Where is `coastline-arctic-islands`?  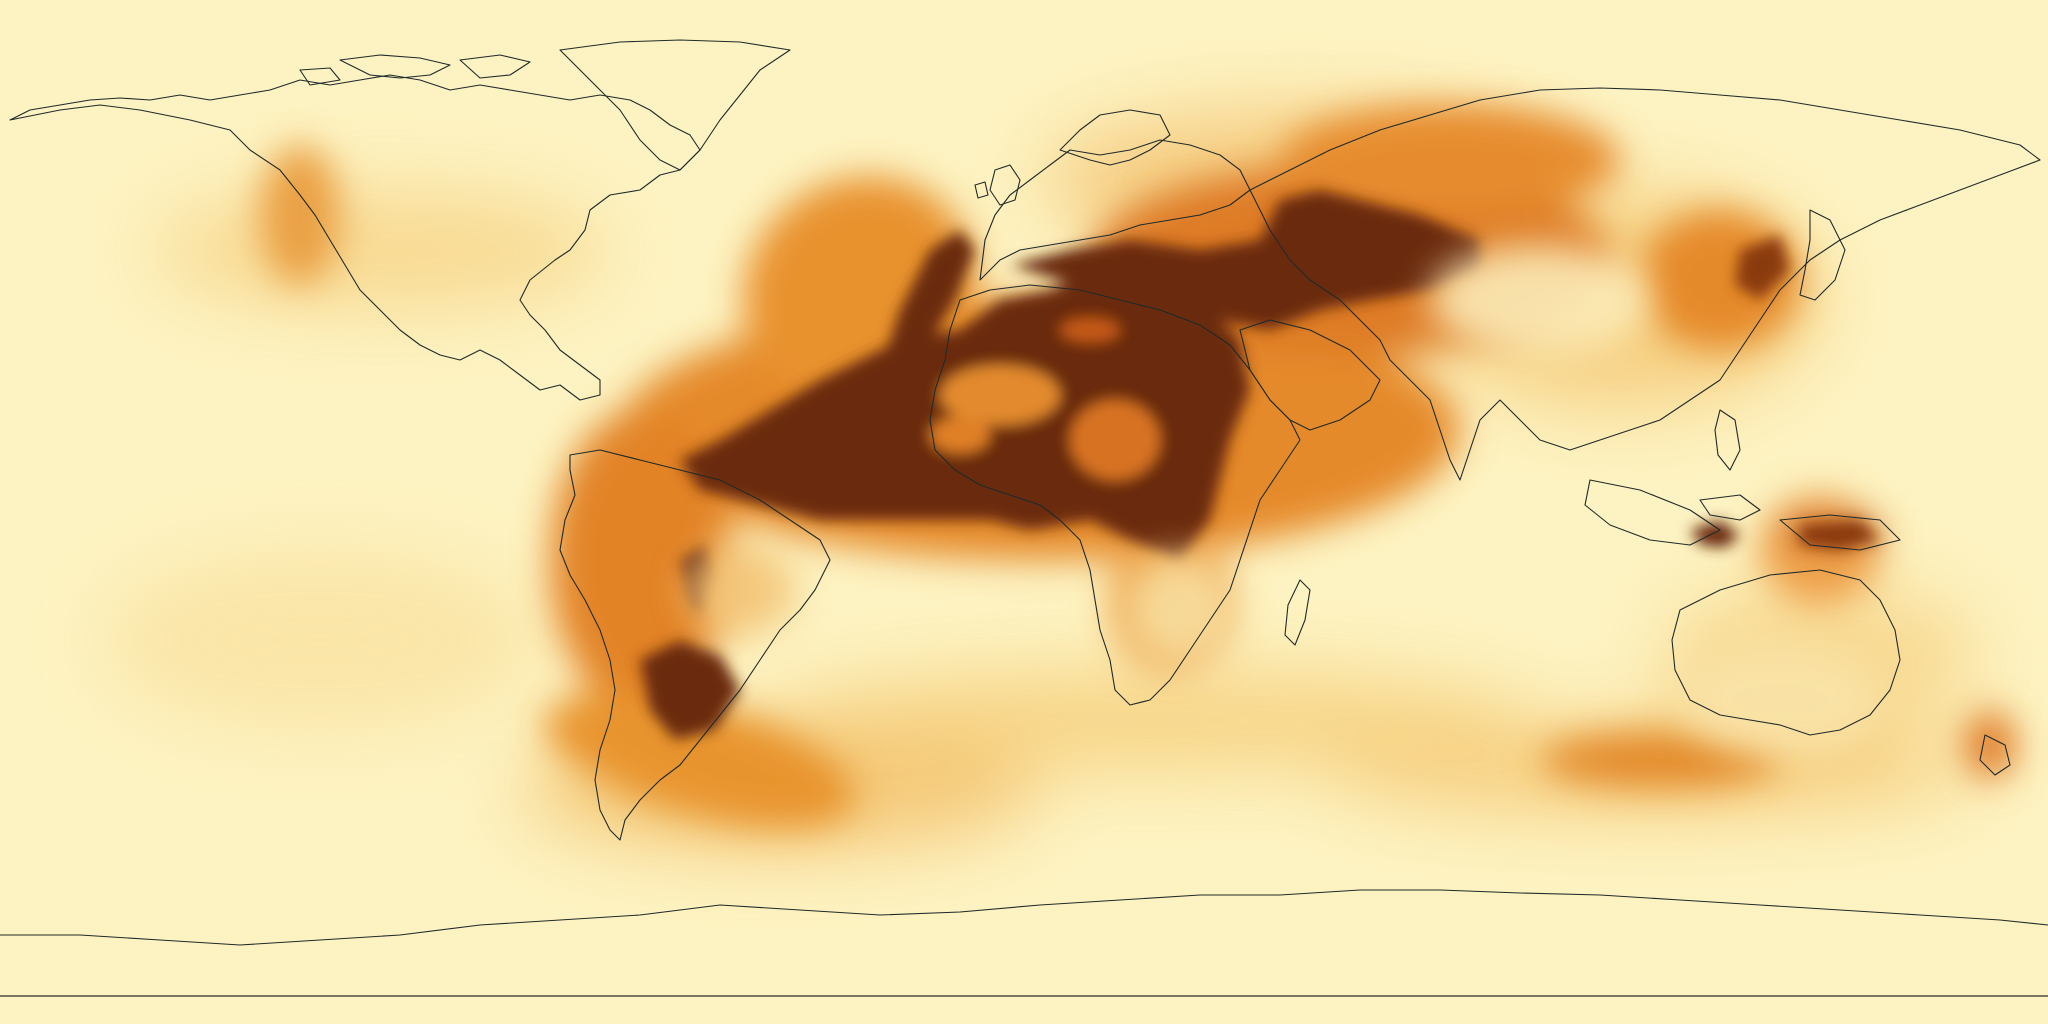 coastline-arctic-islands is located at coordinates (415, 70).